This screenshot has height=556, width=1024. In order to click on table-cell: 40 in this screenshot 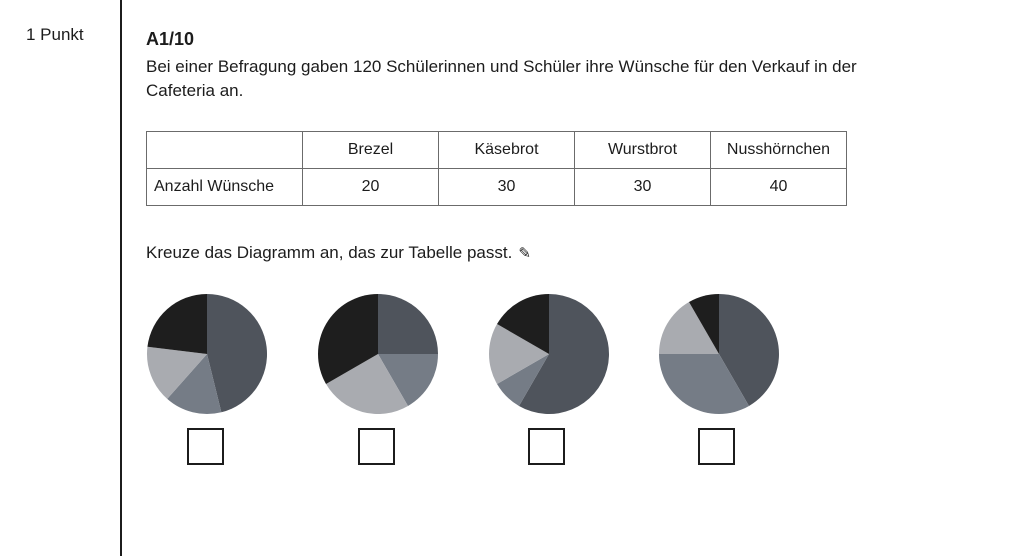, I will do `click(778, 187)`.